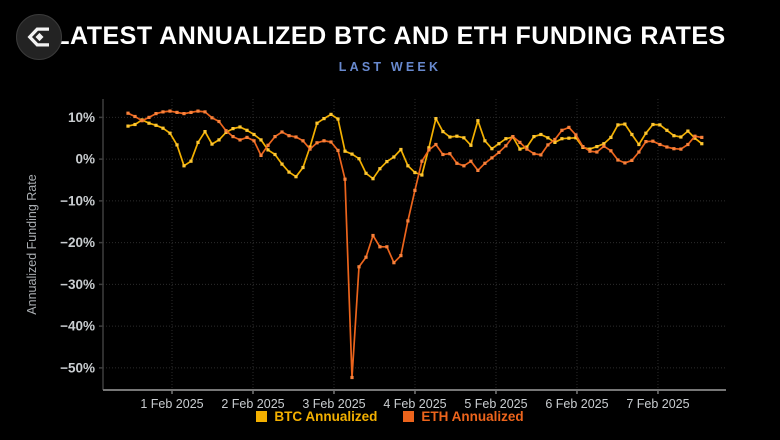 The height and width of the screenshot is (440, 780). I want to click on x-tick-label: 3 Feb 2025, so click(333, 404).